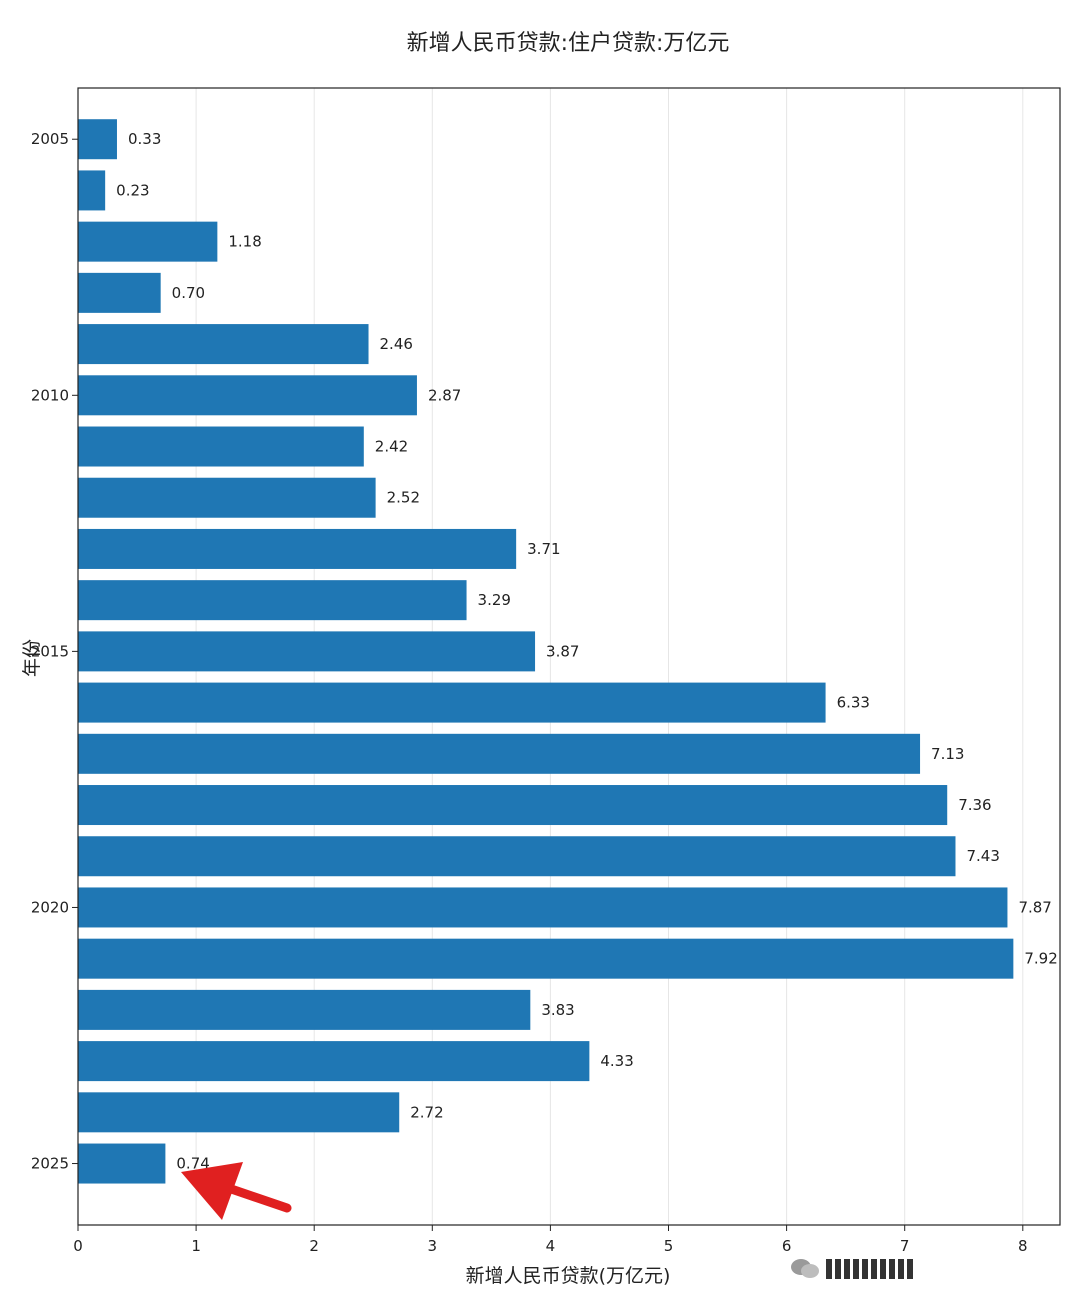 The image size is (1080, 1312). What do you see at coordinates (50, 651) in the screenshot?
I see `y-tick-label: 2015` at bounding box center [50, 651].